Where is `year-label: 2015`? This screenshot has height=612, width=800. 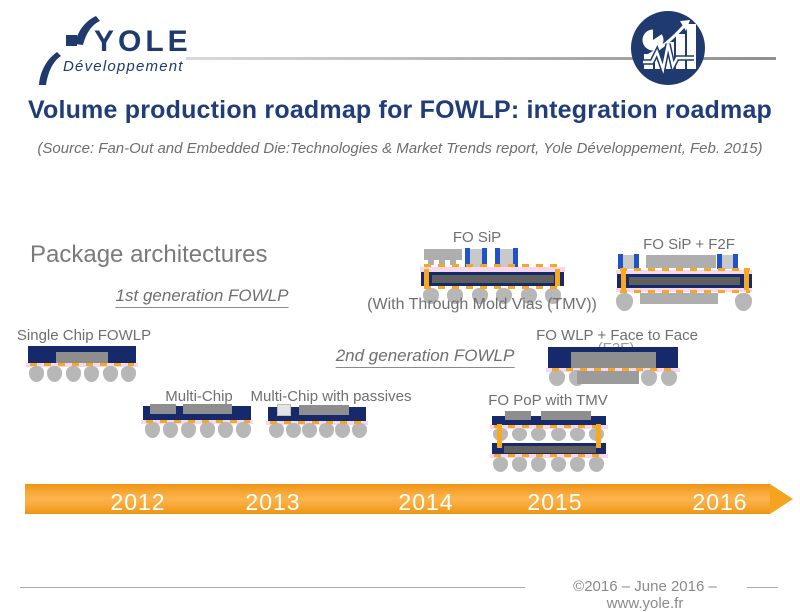
year-label: 2015 is located at coordinates (555, 502).